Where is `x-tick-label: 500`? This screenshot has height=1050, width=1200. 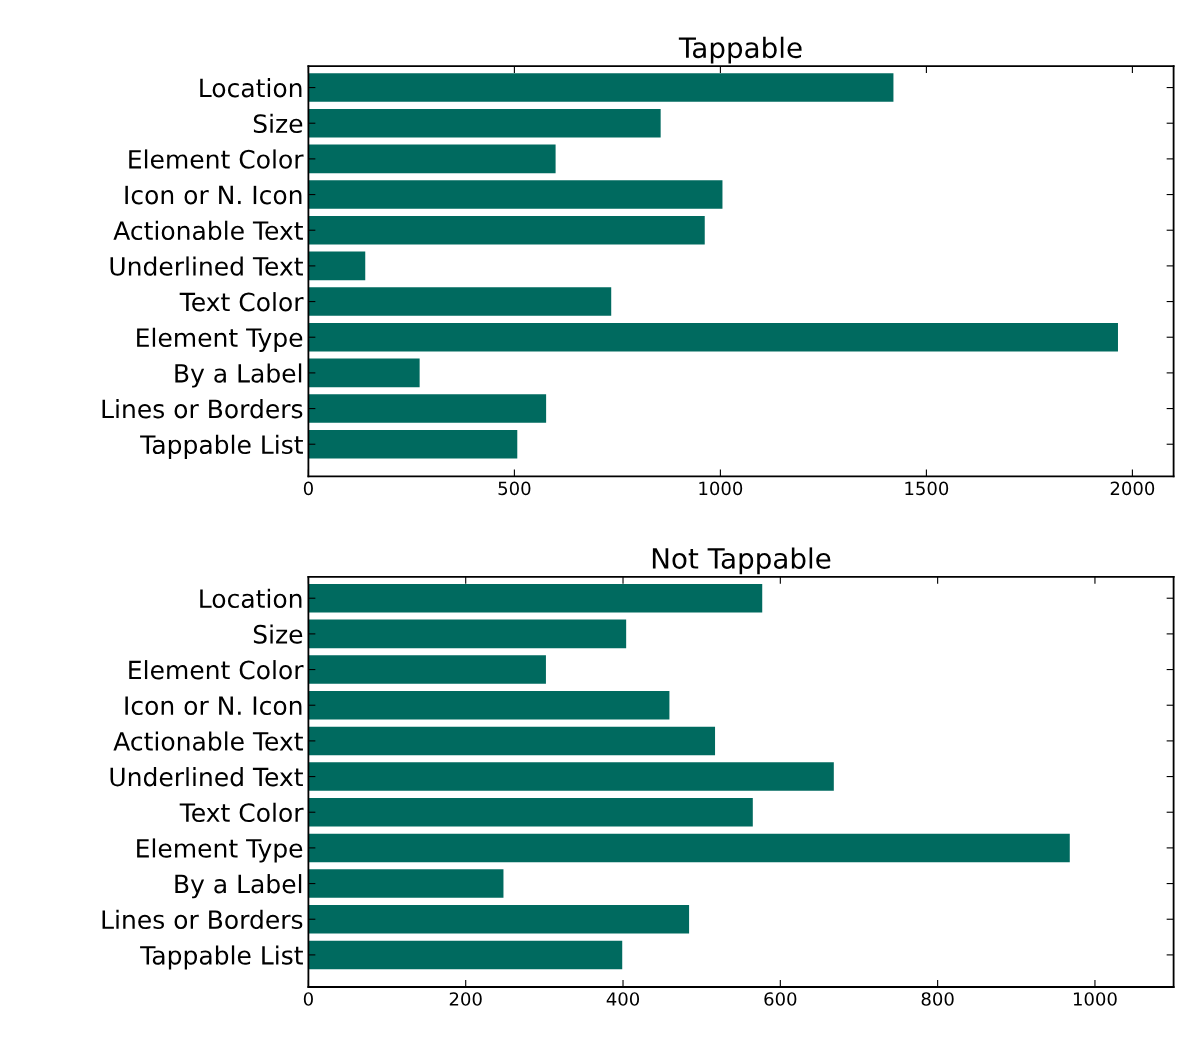 x-tick-label: 500 is located at coordinates (514, 488).